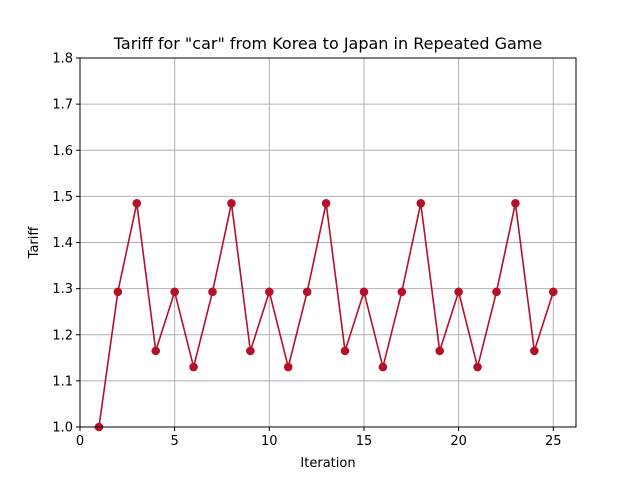 This screenshot has width=640, height=480. Describe the element at coordinates (62, 243) in the screenshot. I see `y-tick-label: 1.4` at that location.